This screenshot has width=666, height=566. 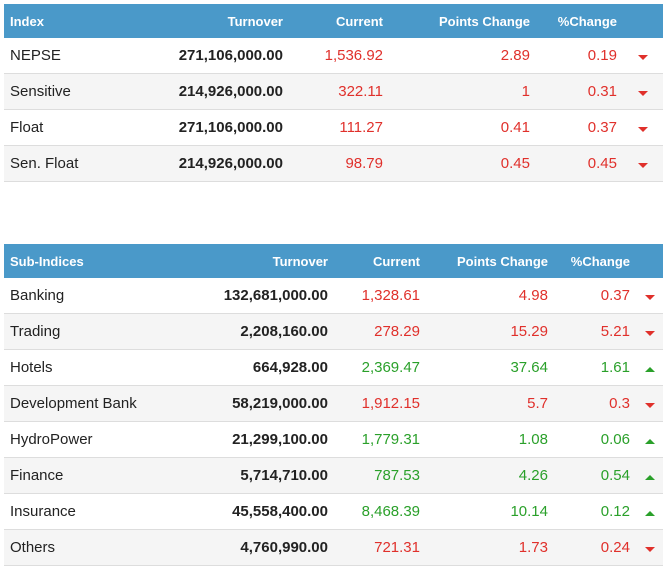 I want to click on points-change-cell: 1.73, so click(x=490, y=547).